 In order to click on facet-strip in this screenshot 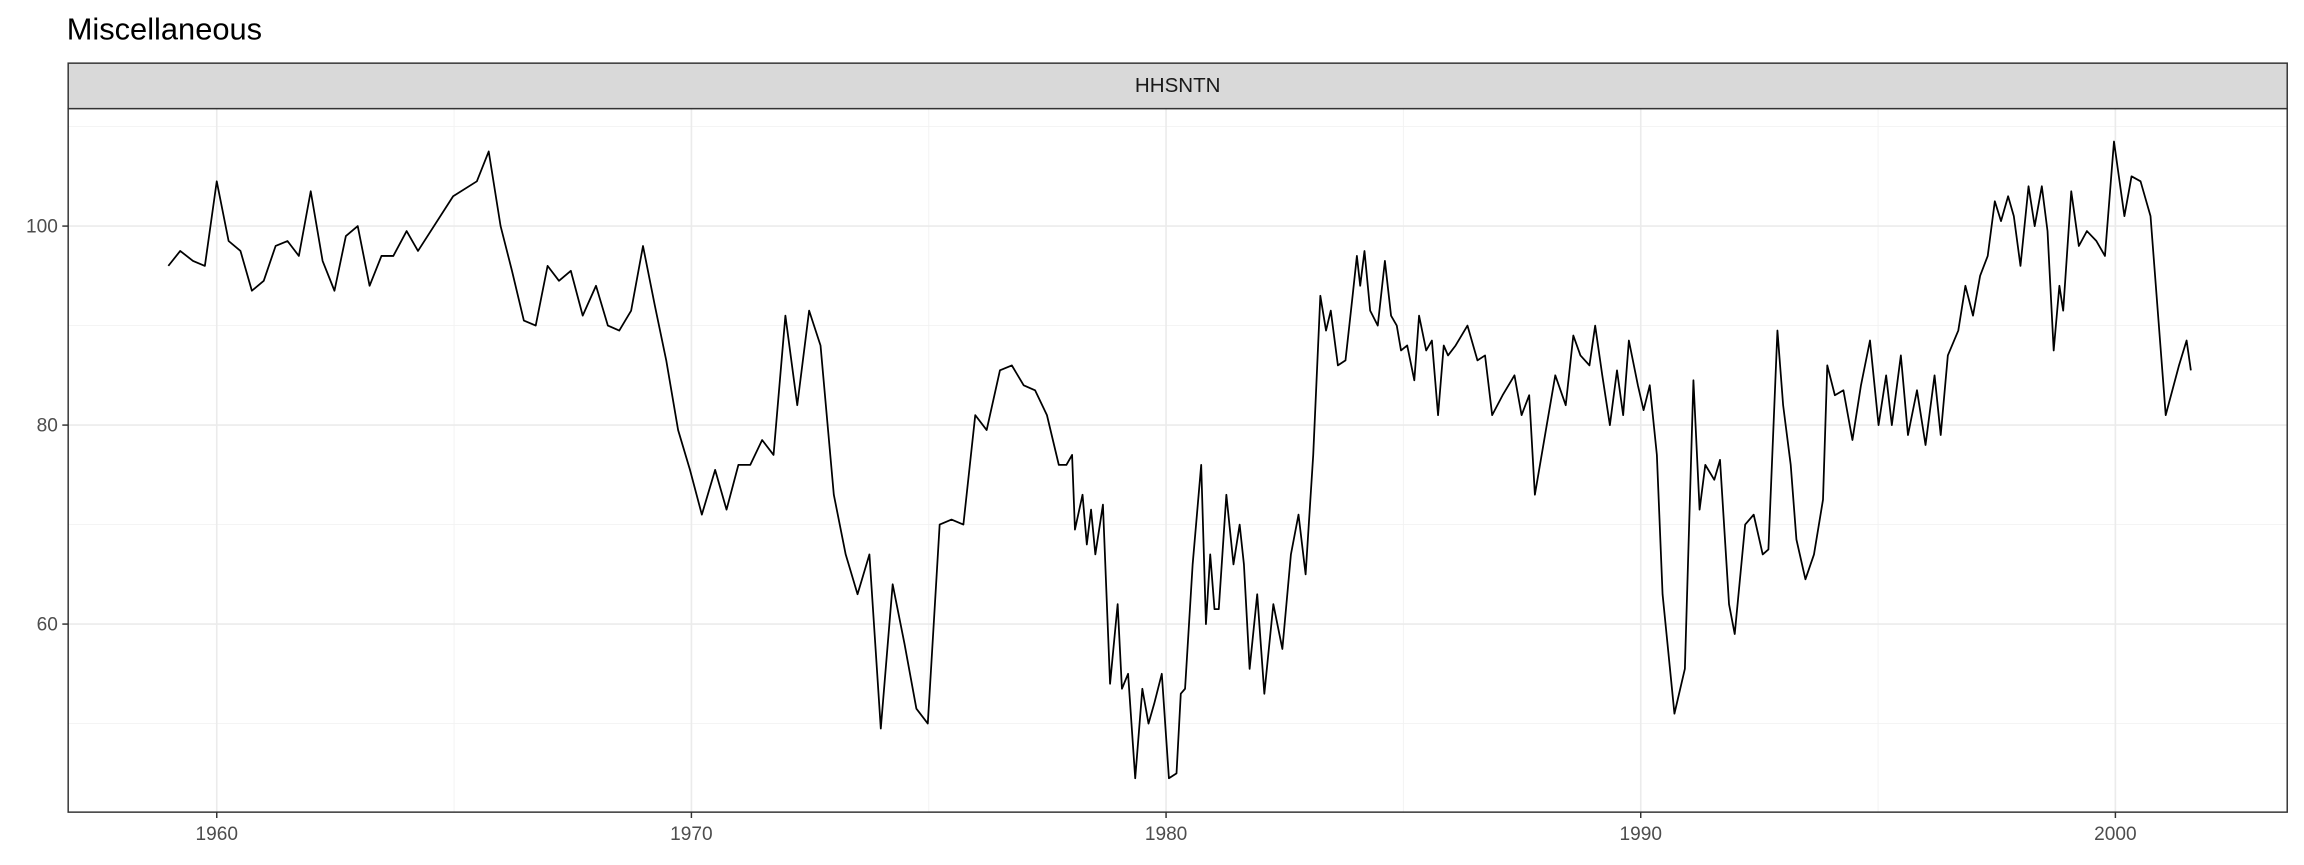, I will do `click(1177, 86)`.